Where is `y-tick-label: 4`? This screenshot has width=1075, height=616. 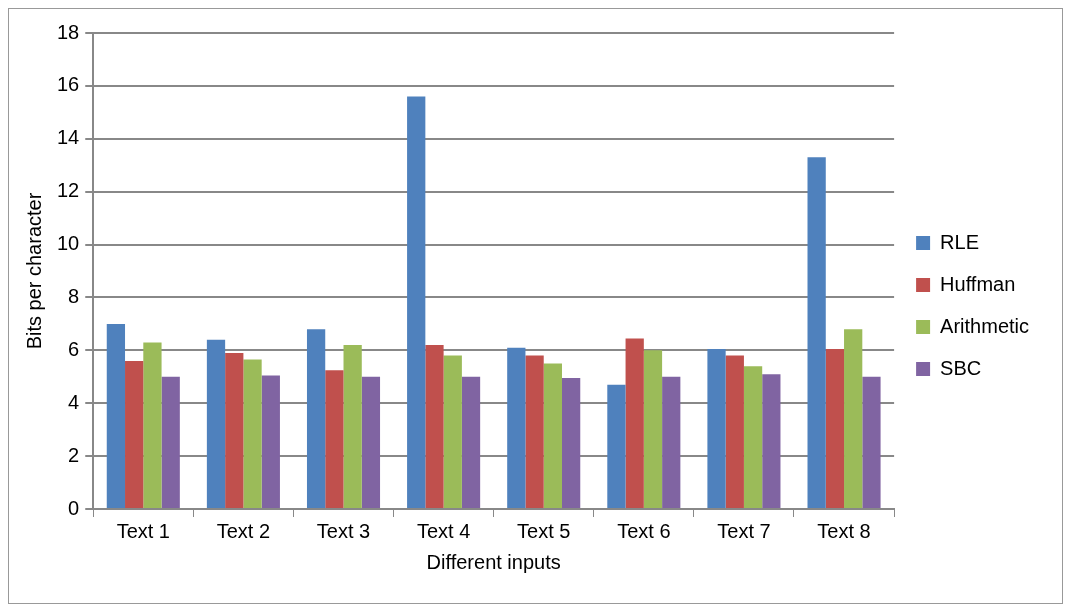
y-tick-label: 4 is located at coordinates (74, 401).